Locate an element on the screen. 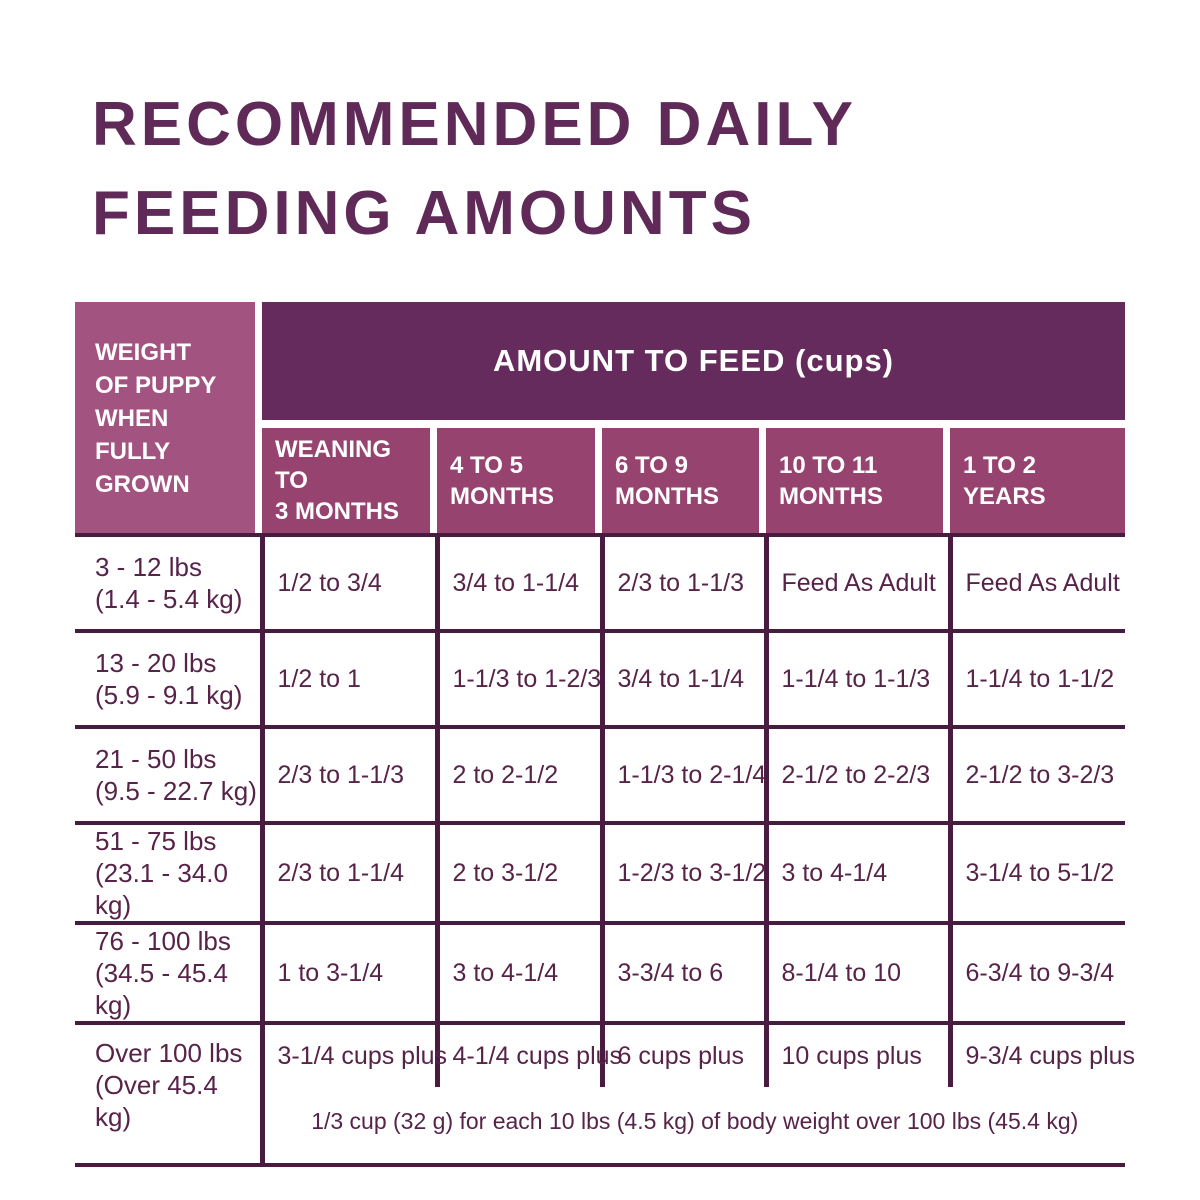 This screenshot has width=1200, height=1200. weight-range-cell: 76 - 100 lbs (34.5 - 45.4 kg) is located at coordinates (170, 973).